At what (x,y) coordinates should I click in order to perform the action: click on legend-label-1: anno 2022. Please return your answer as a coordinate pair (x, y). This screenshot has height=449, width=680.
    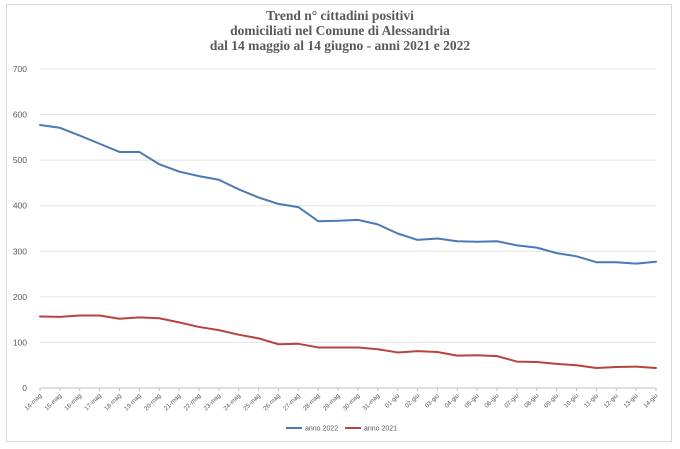
    Looking at the image, I should click on (321, 429).